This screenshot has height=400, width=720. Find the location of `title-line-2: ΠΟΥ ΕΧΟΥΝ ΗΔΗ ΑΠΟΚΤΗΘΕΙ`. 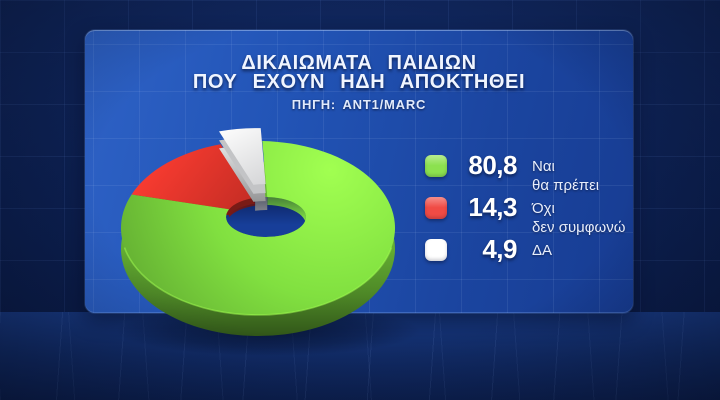

title-line-2: ΠΟΥ ΕΧΟΥΝ ΗΔΗ ΑΠΟΚΤΗΘΕΙ is located at coordinates (359, 82).